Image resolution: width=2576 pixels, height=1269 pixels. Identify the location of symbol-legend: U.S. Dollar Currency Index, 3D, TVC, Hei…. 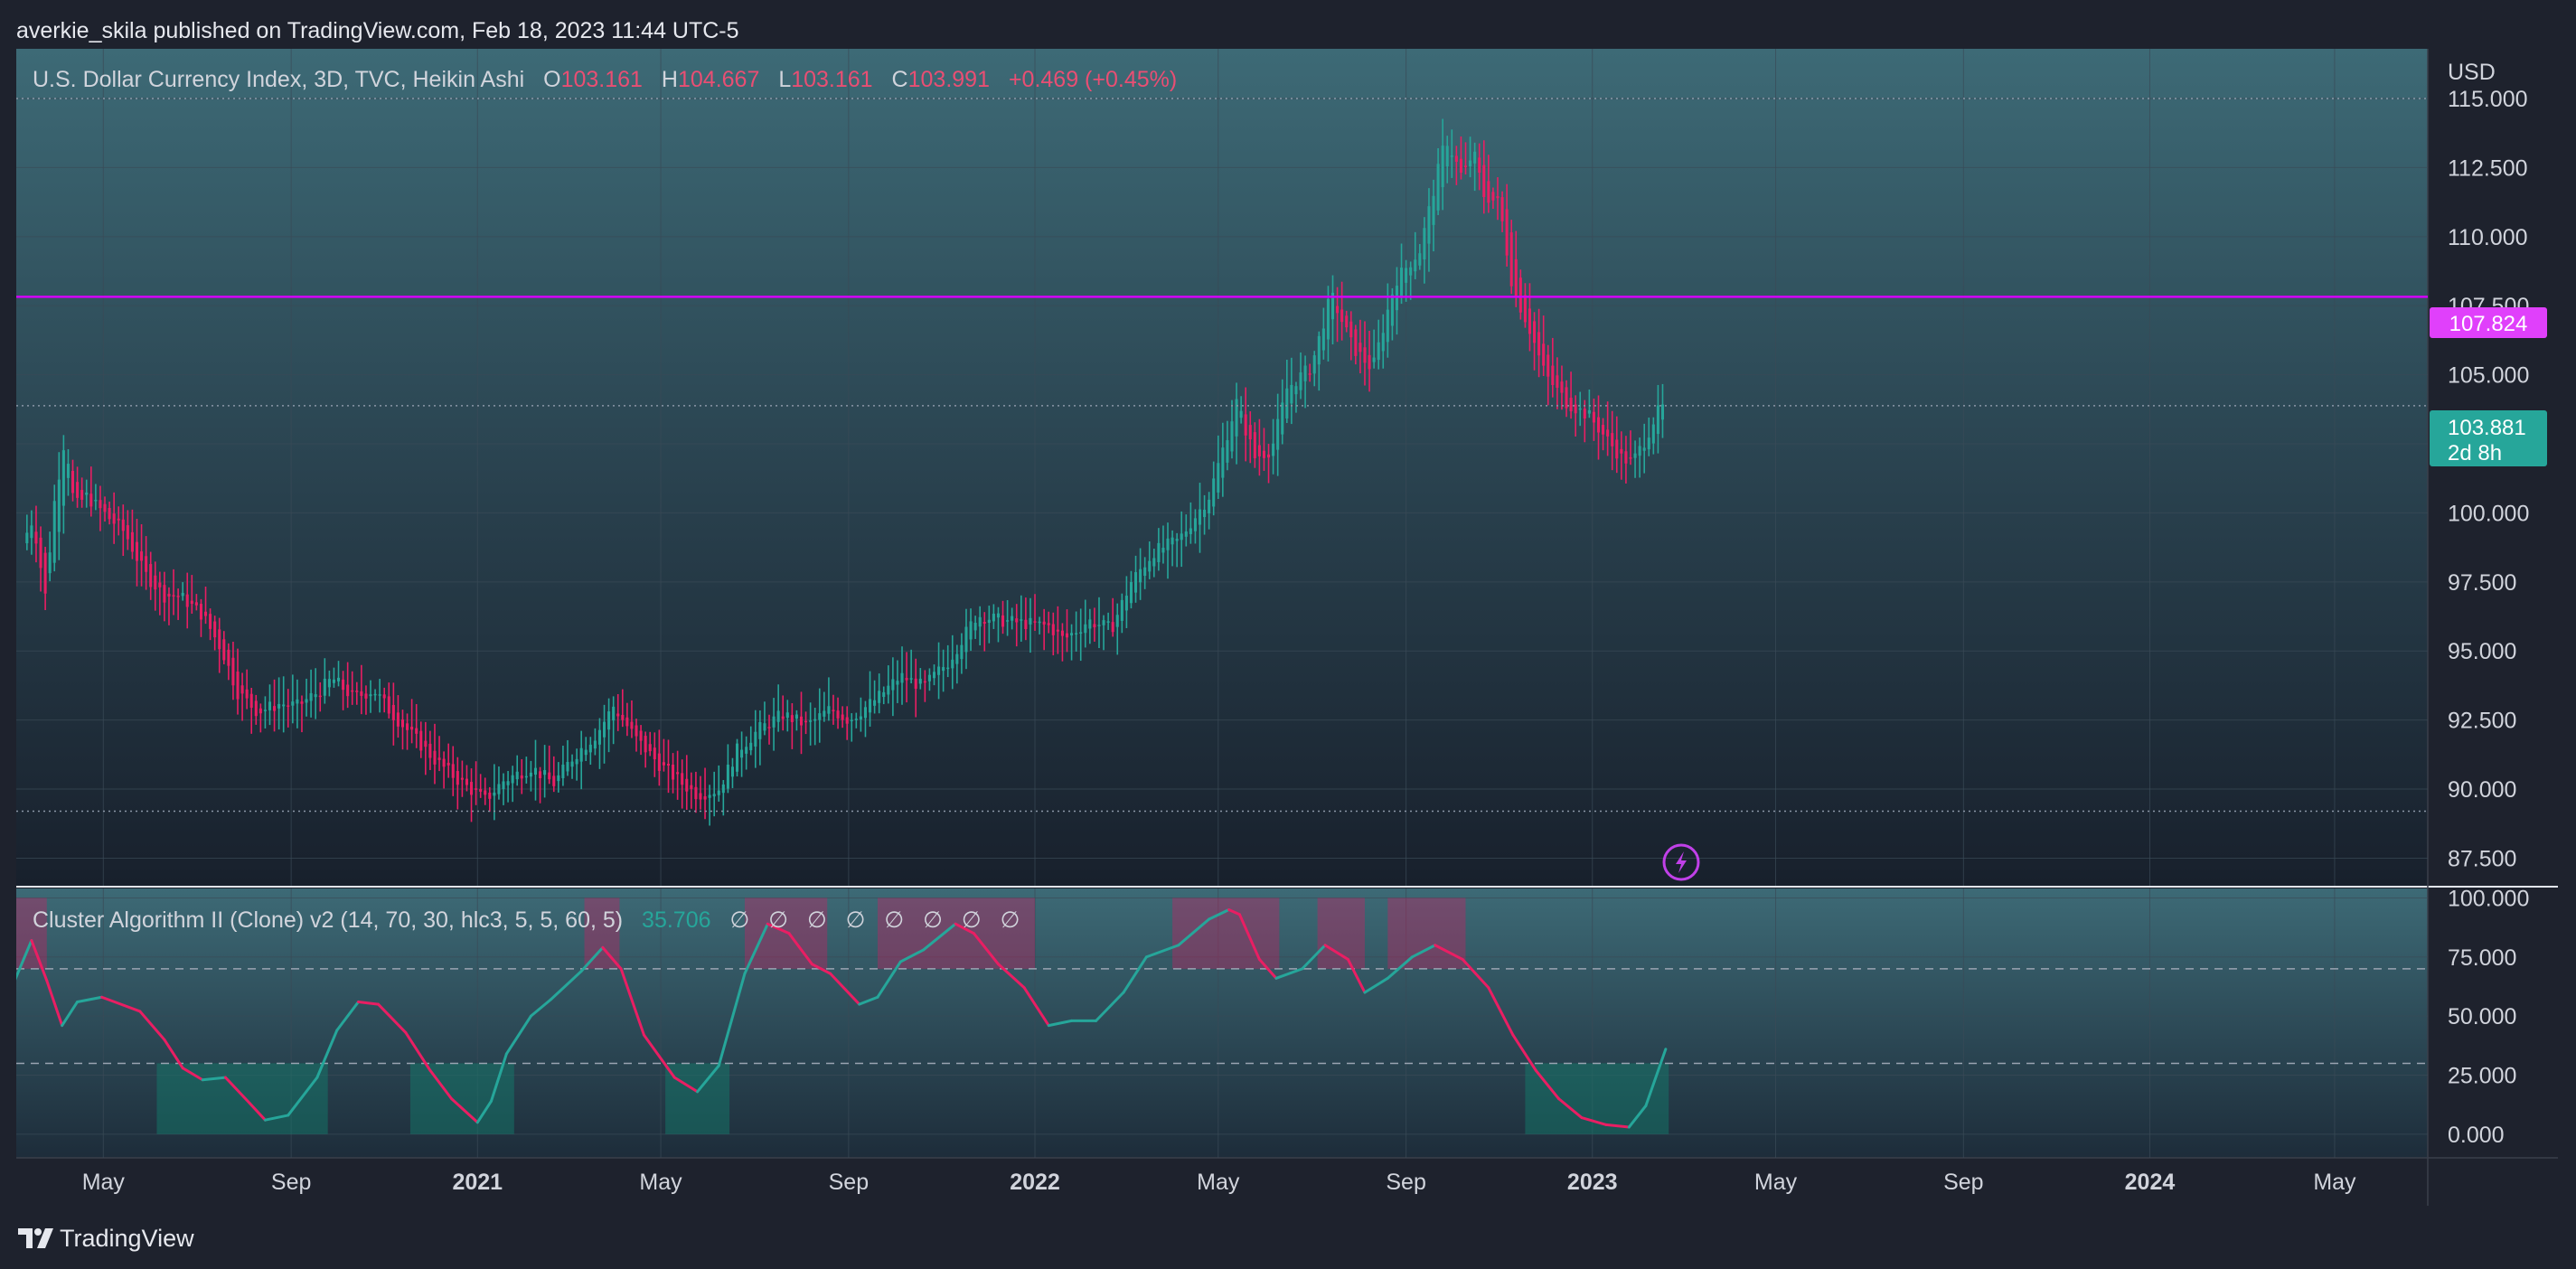
(605, 79).